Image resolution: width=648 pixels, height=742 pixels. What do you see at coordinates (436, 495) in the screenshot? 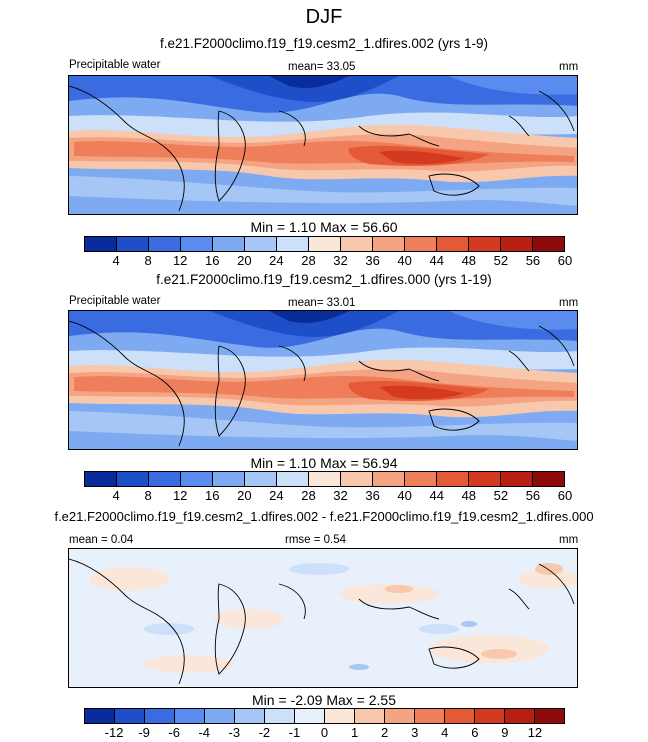
I see `colorbar-tick-label: 44` at bounding box center [436, 495].